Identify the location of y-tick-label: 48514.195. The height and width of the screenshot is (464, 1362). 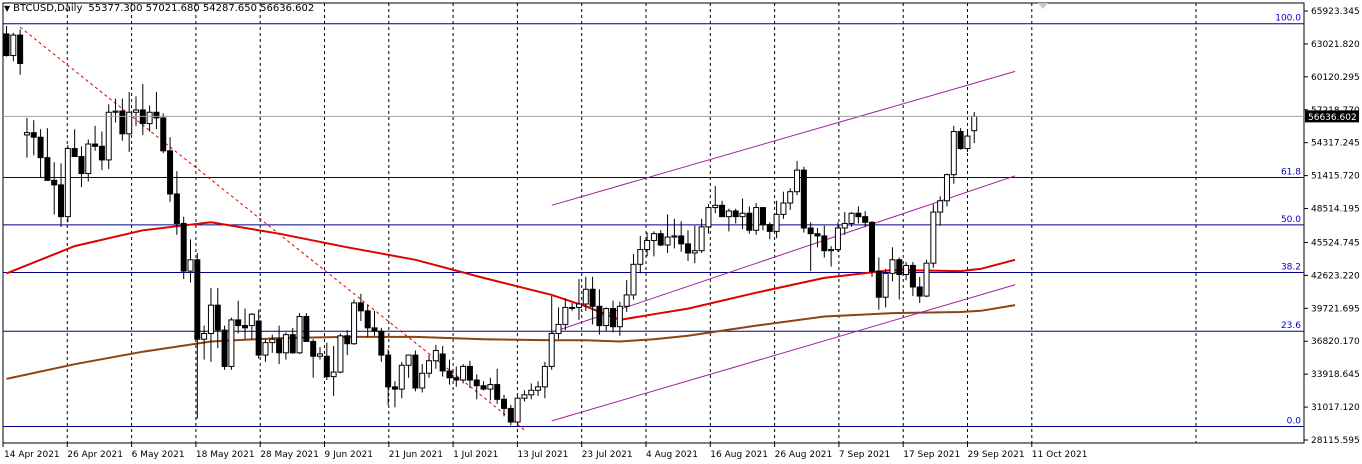
(1335, 210).